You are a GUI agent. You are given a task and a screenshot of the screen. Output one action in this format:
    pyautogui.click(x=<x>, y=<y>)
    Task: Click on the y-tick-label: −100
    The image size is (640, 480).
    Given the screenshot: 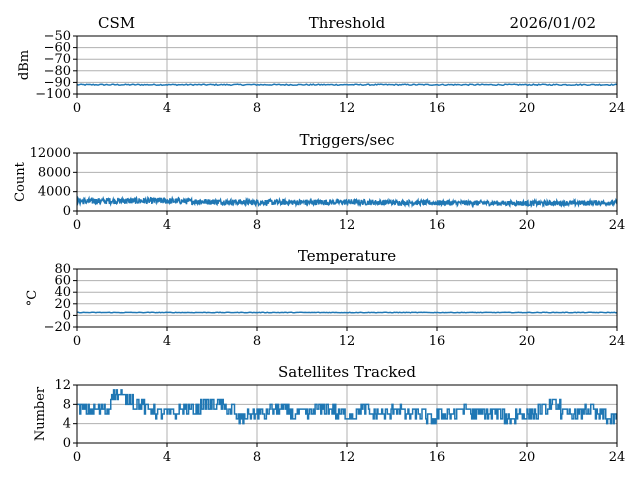 What is the action you would take?
    pyautogui.click(x=53, y=94)
    